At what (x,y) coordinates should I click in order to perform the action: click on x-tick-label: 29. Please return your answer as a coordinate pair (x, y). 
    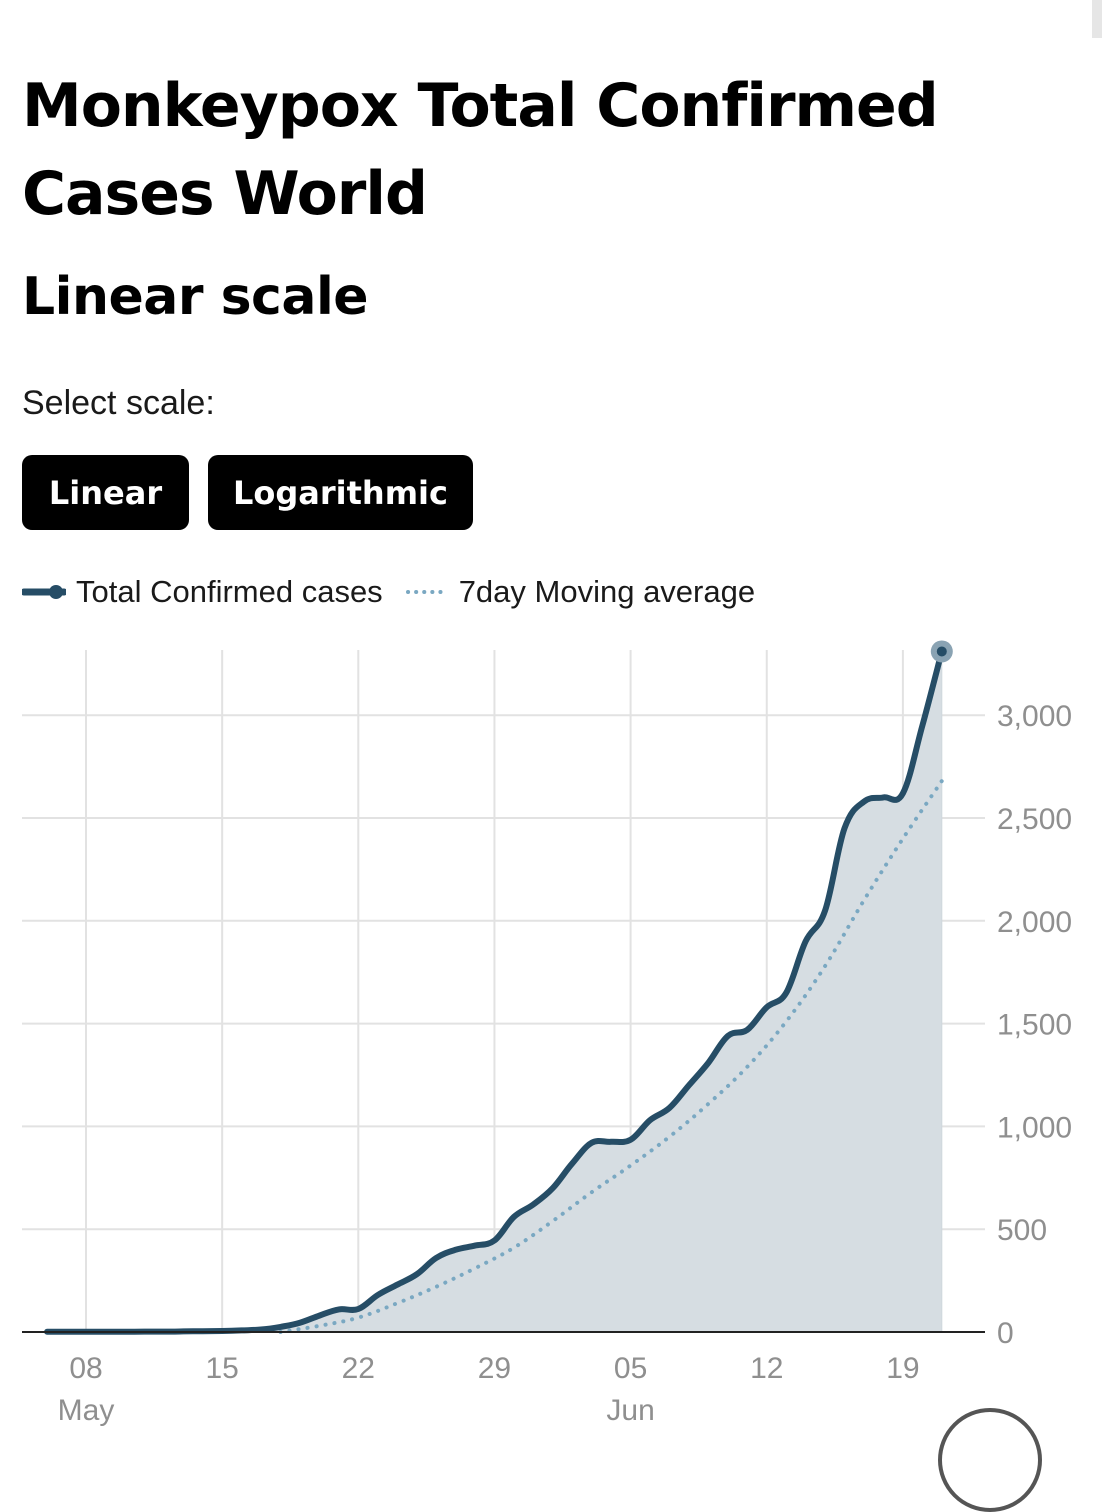
    Looking at the image, I should click on (494, 1368).